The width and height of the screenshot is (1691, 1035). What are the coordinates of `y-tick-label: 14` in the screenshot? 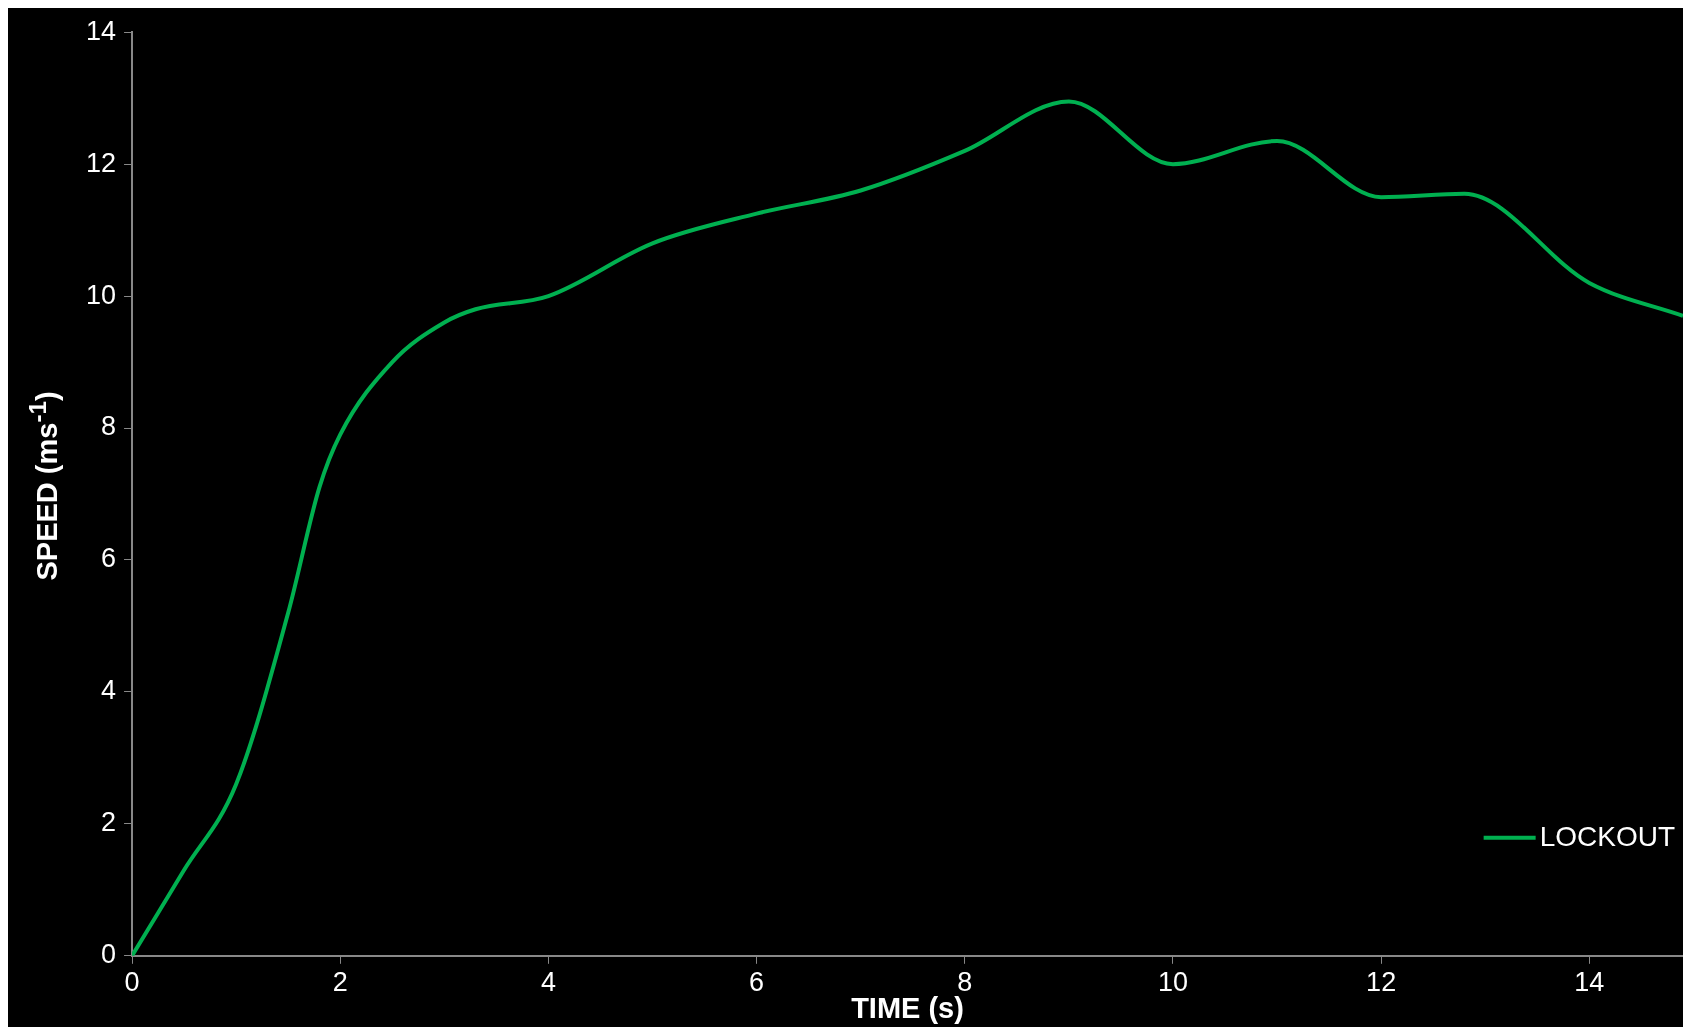 It's located at (101, 30).